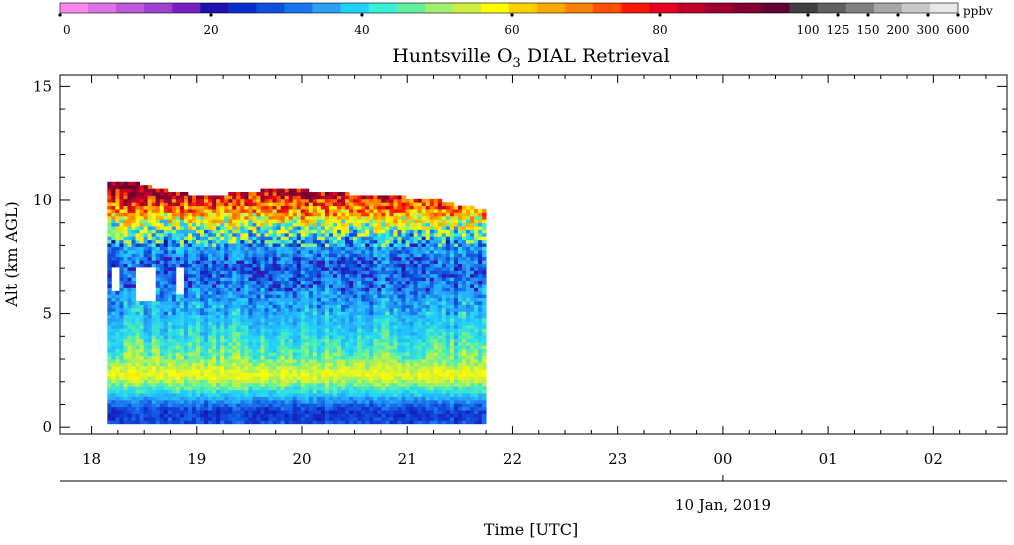 The height and width of the screenshot is (545, 1014). Describe the element at coordinates (512, 15) in the screenshot. I see `colorbar-tick-mark` at that location.